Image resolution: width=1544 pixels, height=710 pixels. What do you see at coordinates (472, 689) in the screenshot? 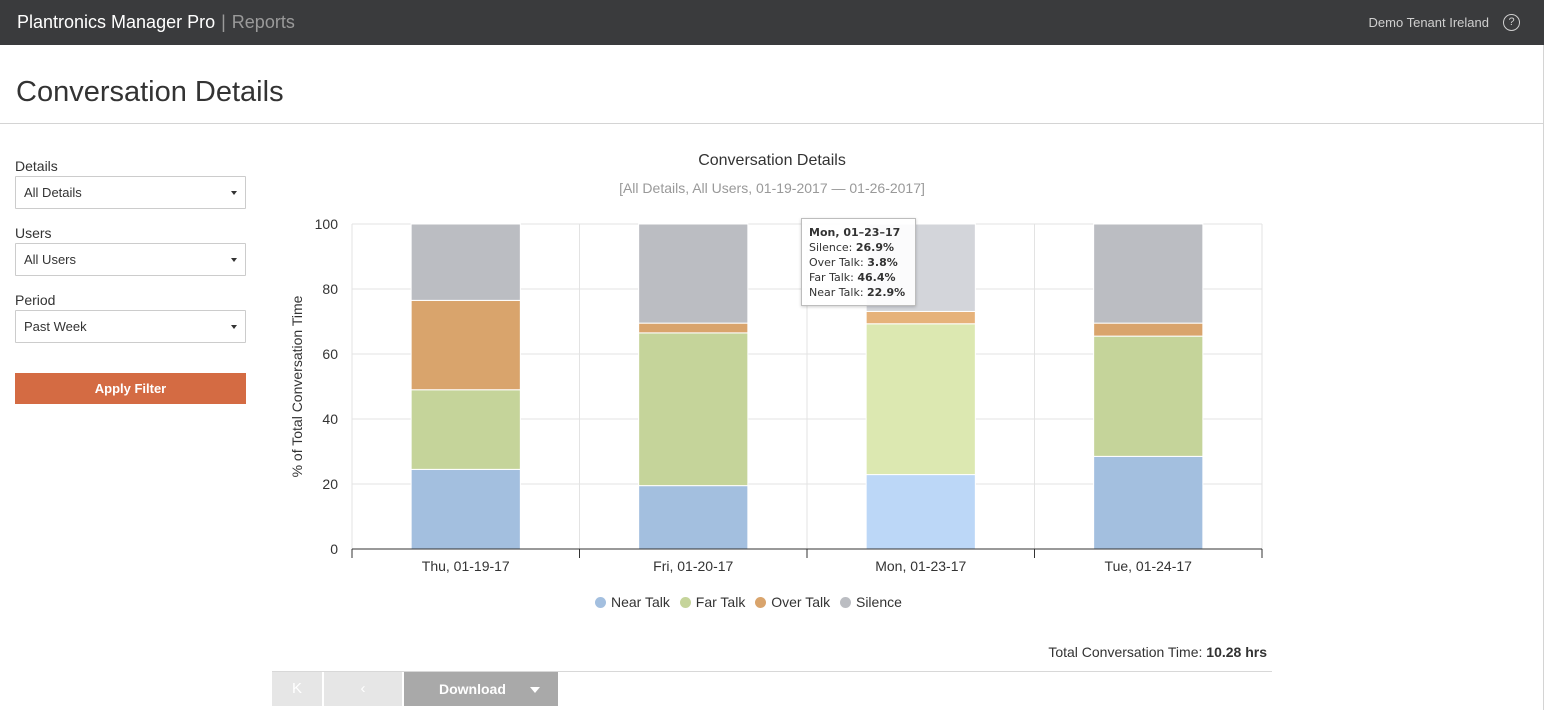
I see `download-label: Download` at bounding box center [472, 689].